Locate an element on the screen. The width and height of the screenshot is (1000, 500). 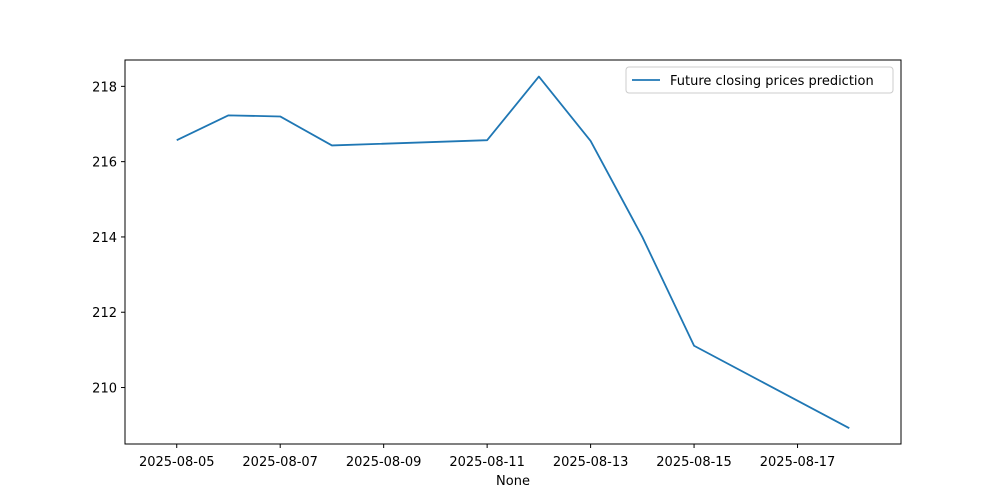
y-tick-label: 212 is located at coordinates (104, 313).